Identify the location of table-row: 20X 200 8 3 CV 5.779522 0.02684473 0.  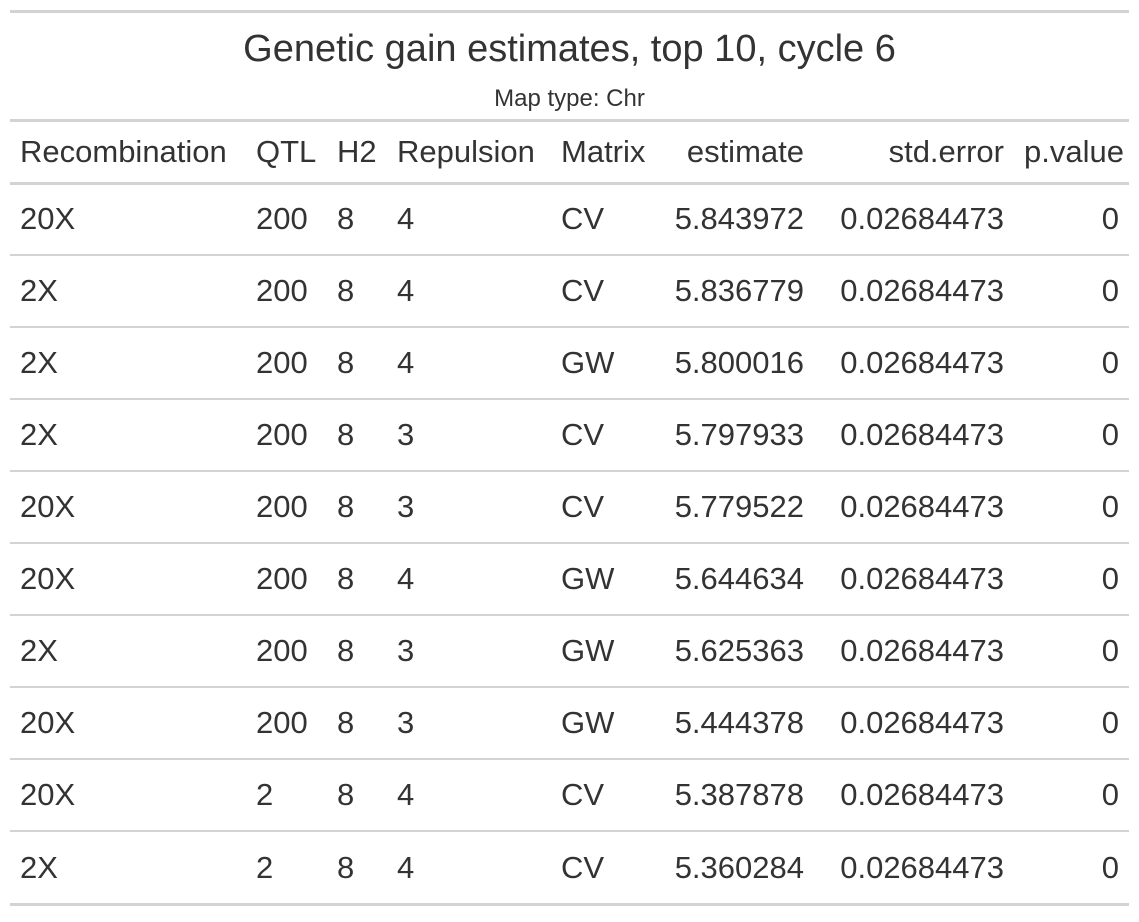
(569, 507).